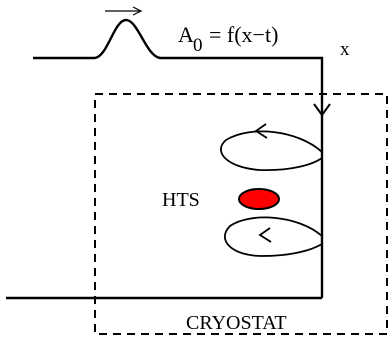 This screenshot has height=338, width=389. What do you see at coordinates (186, 34) in the screenshot?
I see `pulse-amplitude-label: A` at bounding box center [186, 34].